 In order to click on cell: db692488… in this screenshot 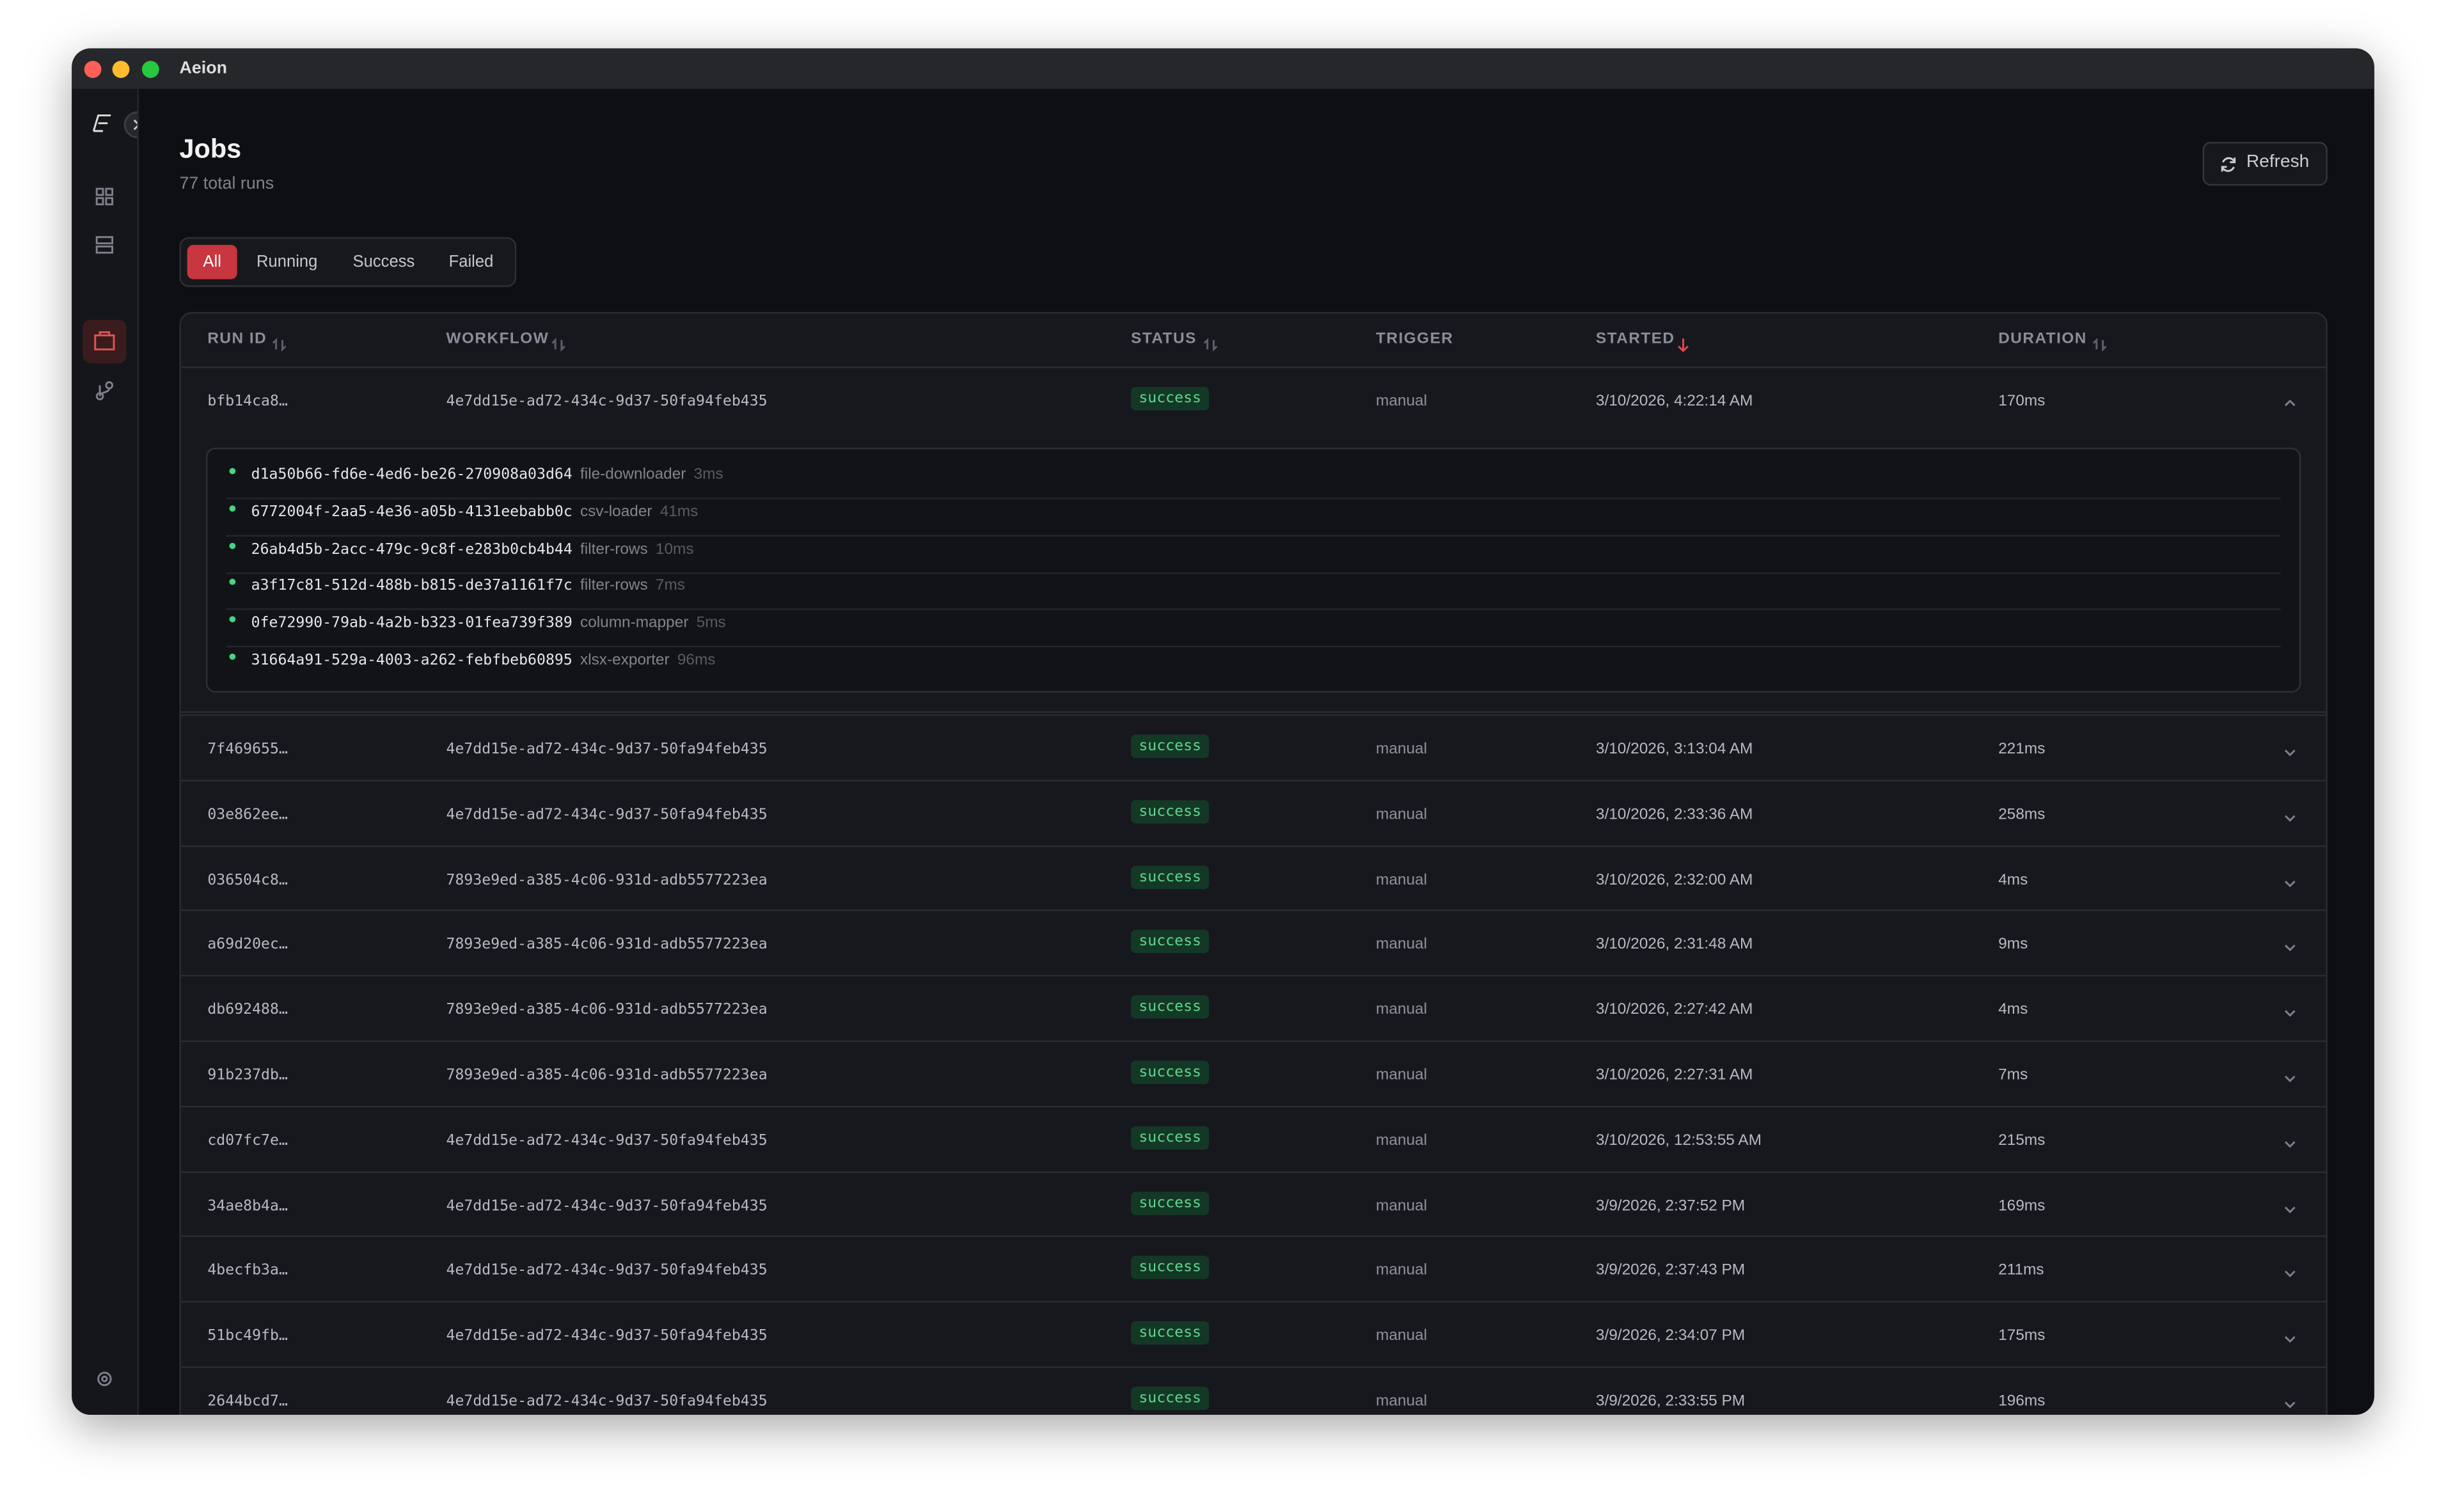, I will do `click(247, 1010)`.